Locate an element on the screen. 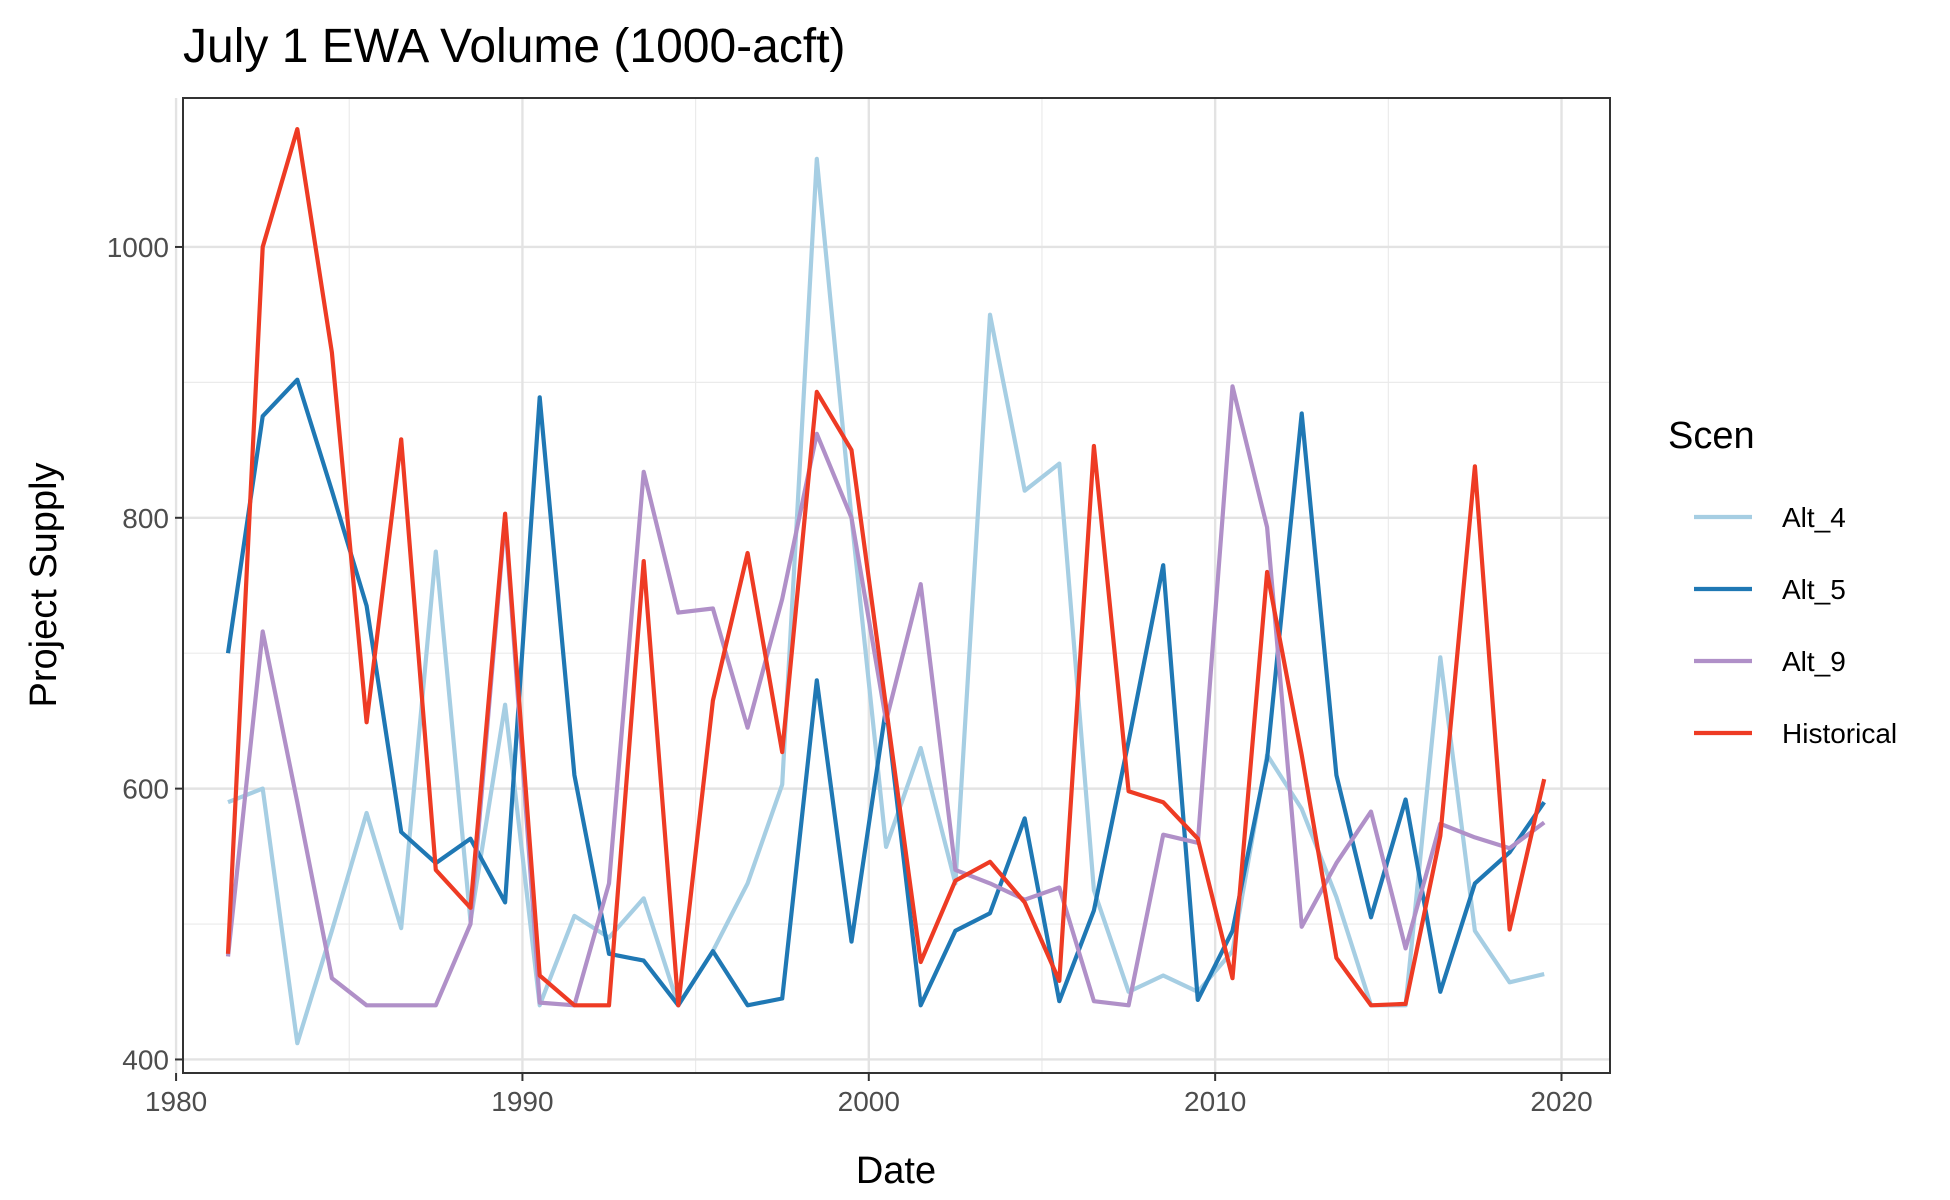 This screenshot has width=1950, height=1200. y-tick-label: 800 is located at coordinates (145, 518).